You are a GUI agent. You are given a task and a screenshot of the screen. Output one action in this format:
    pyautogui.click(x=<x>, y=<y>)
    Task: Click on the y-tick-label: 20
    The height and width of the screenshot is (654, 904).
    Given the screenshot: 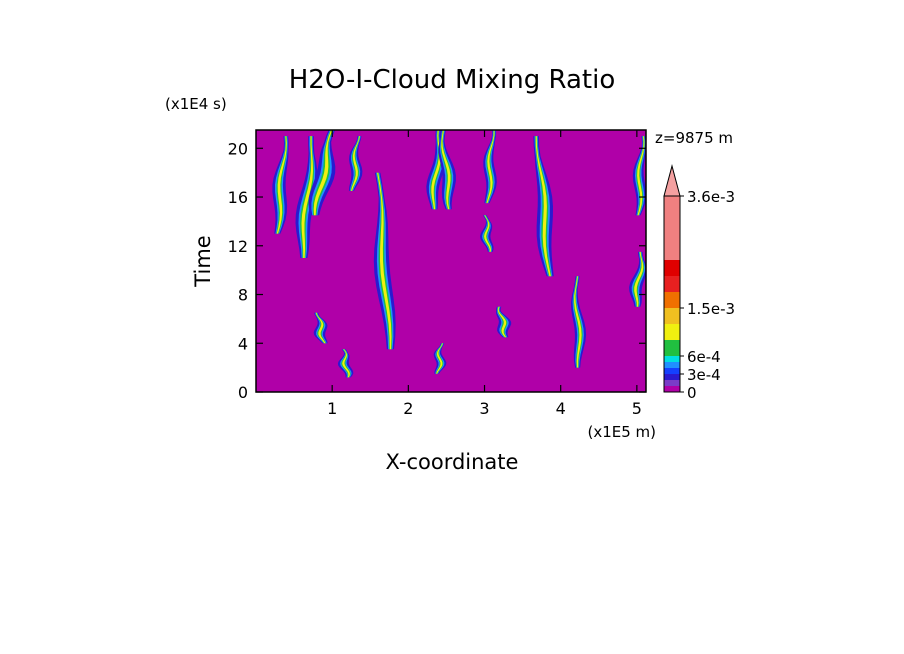 What is the action you would take?
    pyautogui.click(x=238, y=148)
    